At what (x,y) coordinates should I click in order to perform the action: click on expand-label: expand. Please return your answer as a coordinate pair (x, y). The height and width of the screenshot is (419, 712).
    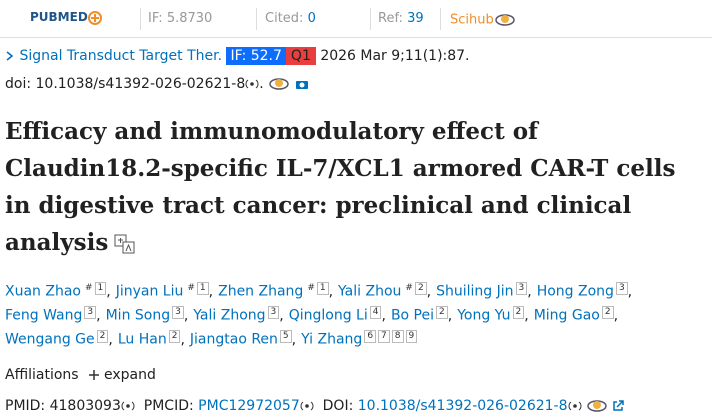
    Looking at the image, I should click on (129, 375).